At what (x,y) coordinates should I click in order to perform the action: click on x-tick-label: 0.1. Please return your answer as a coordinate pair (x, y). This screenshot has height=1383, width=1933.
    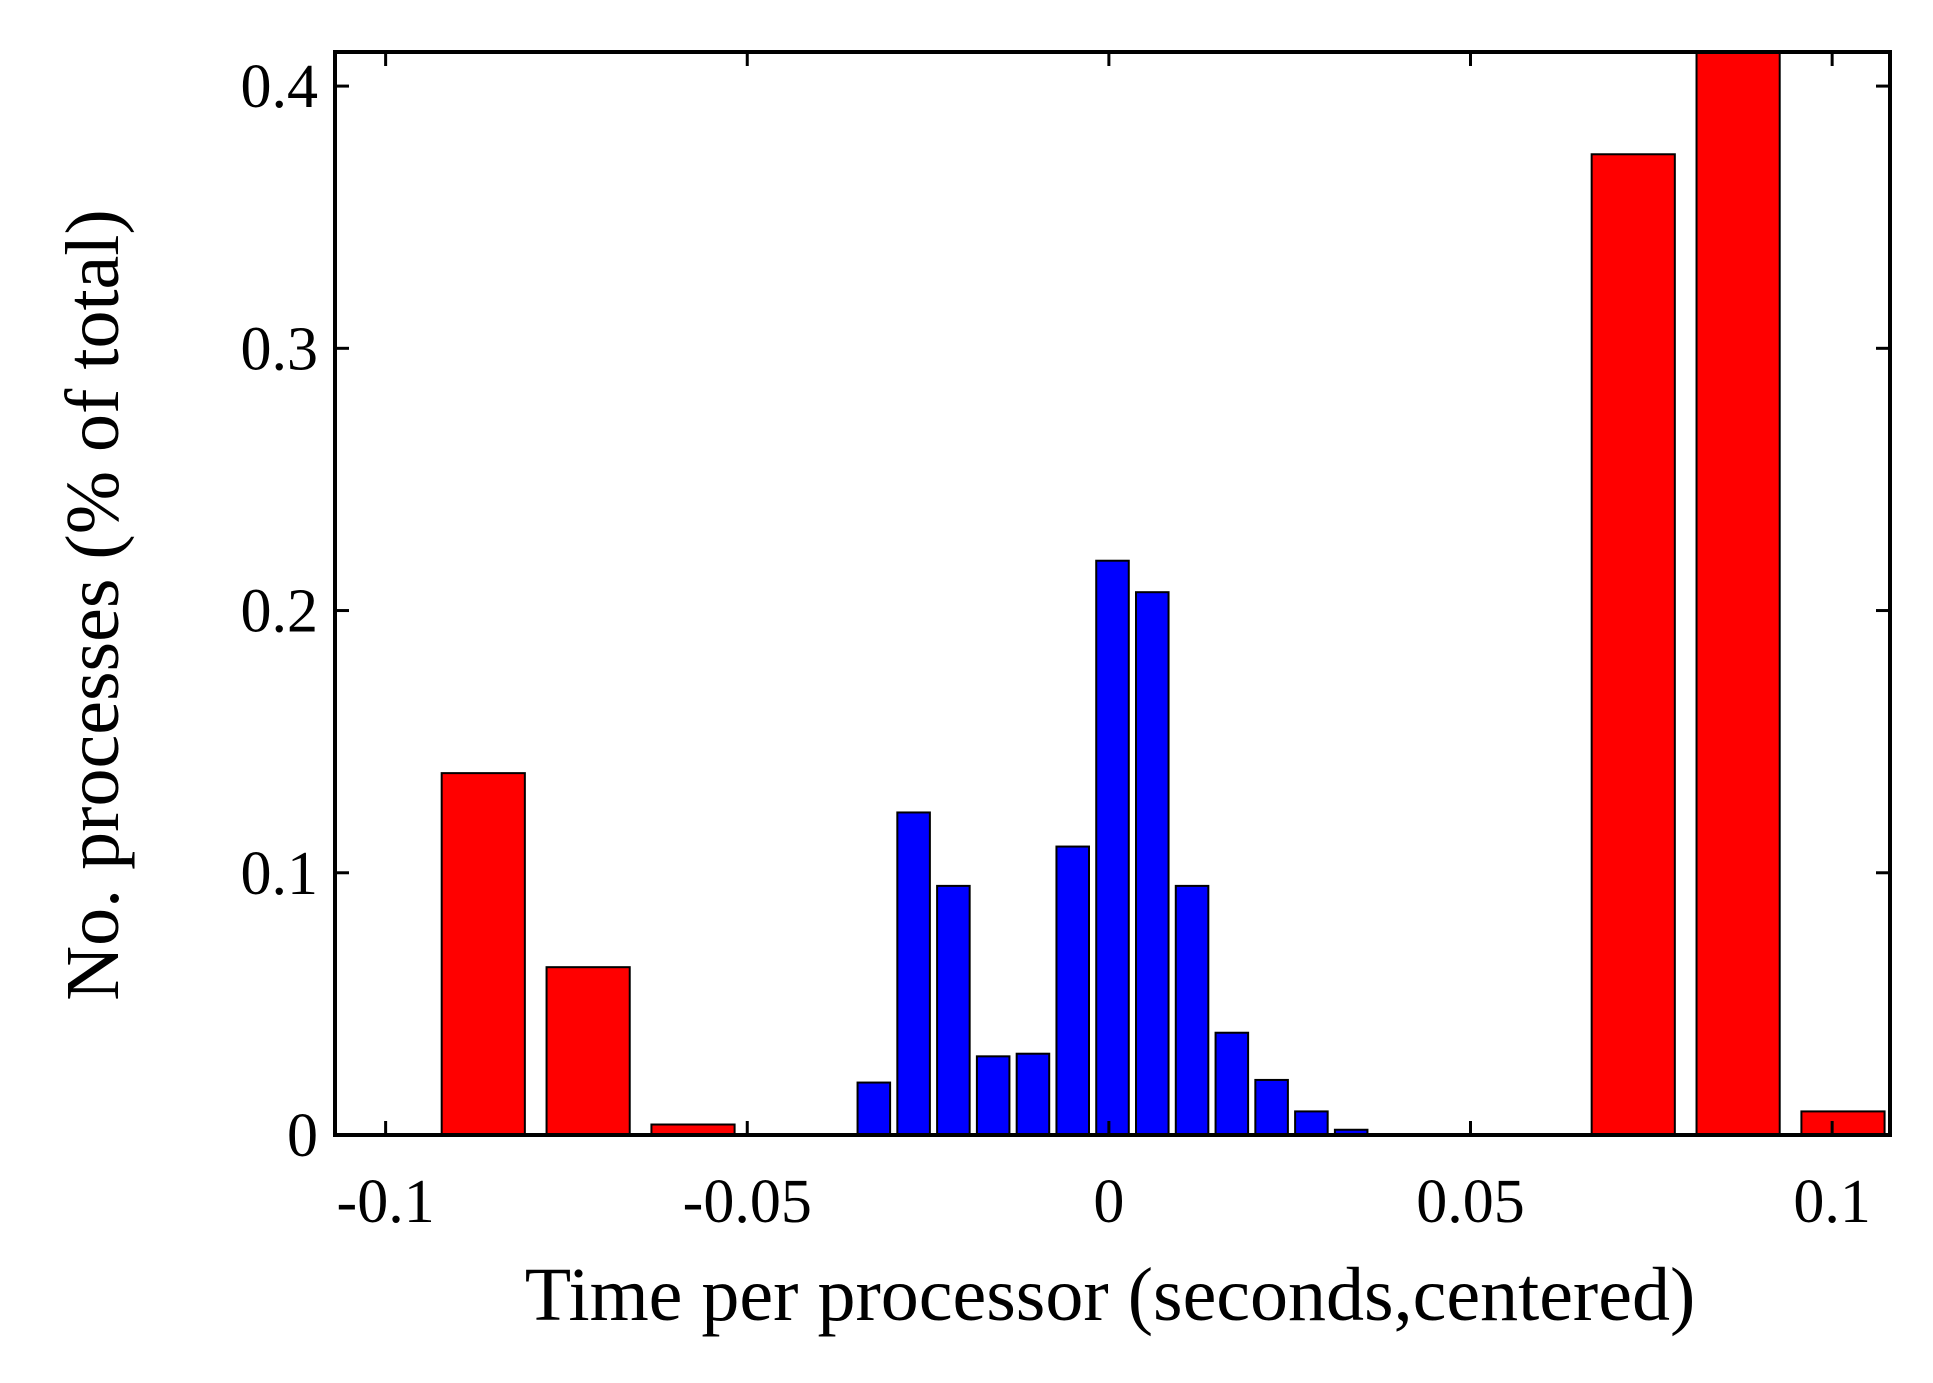
    Looking at the image, I should click on (1832, 1202).